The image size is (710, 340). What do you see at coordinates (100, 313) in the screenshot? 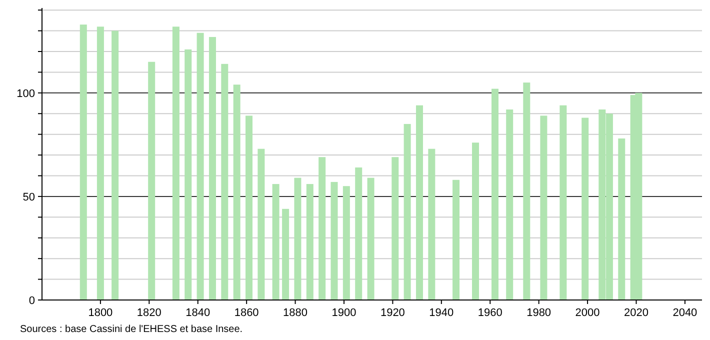
I see `x-tick-label: 1800` at bounding box center [100, 313].